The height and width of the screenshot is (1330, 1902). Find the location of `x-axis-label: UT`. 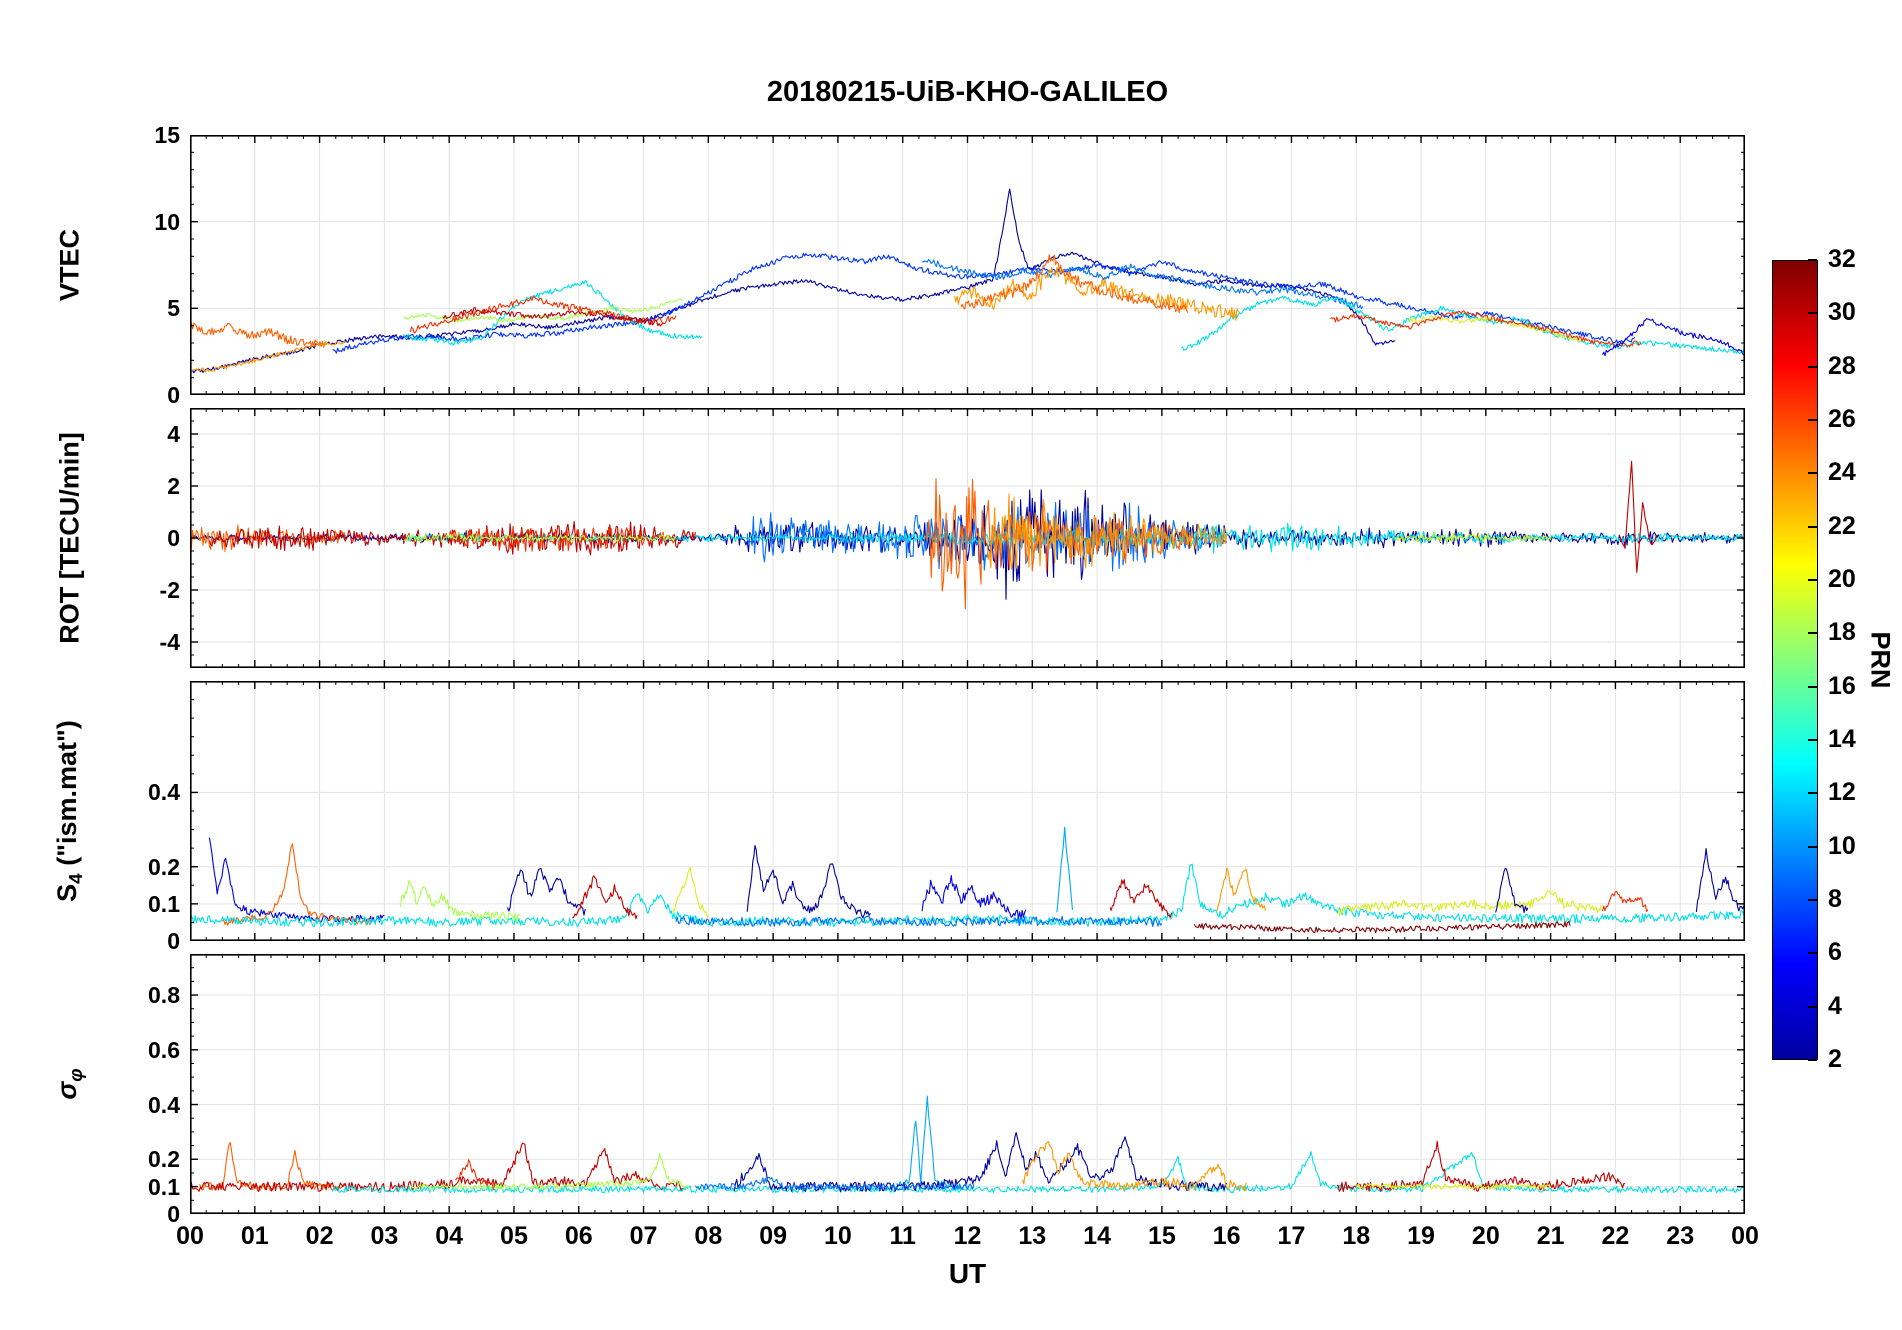

x-axis-label: UT is located at coordinates (967, 1273).